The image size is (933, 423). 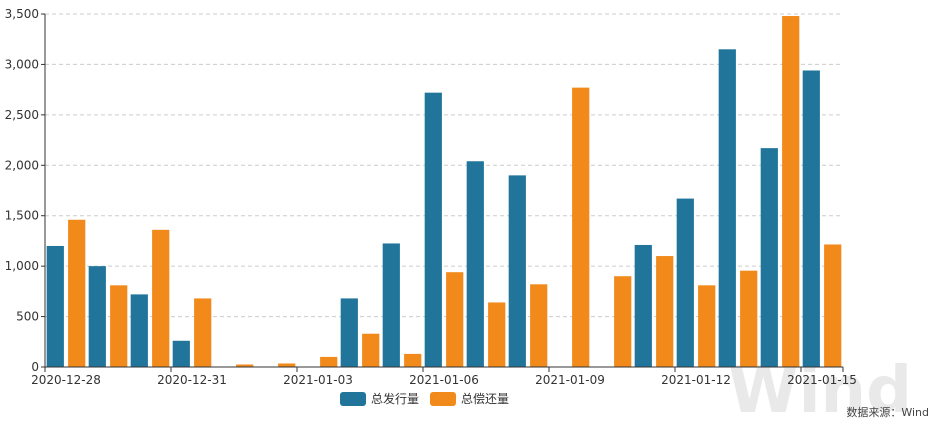 I want to click on y-tick-label: 3,500, so click(x=22, y=14).